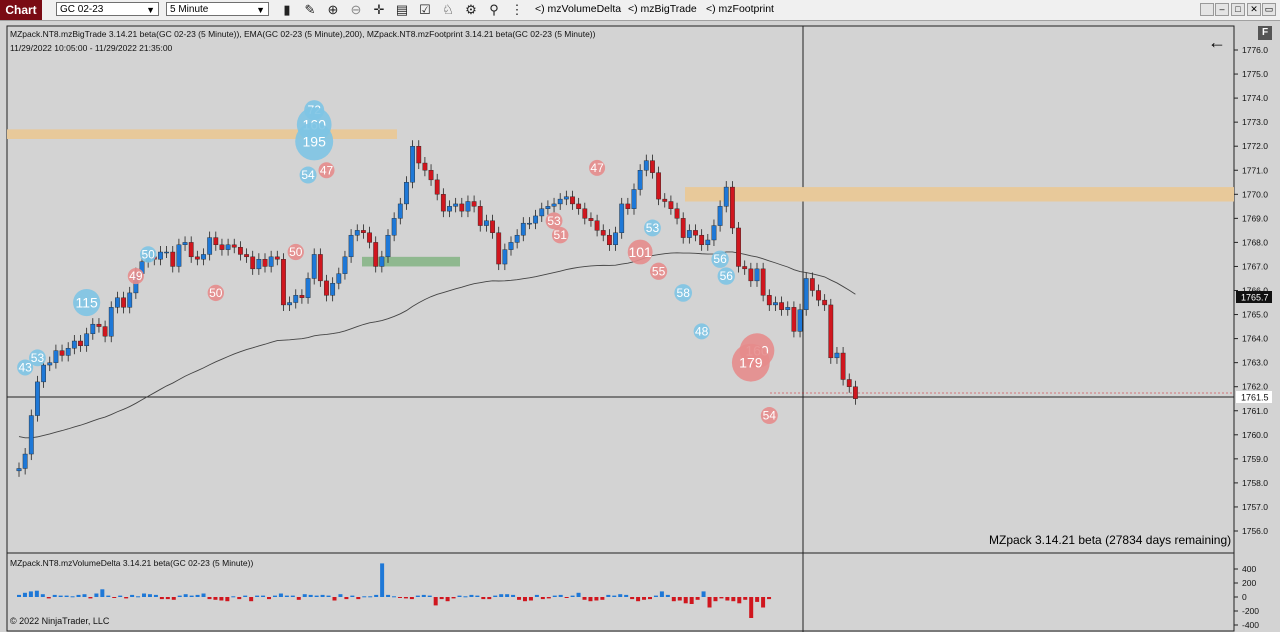 This screenshot has height=632, width=1280. I want to click on bubble-label: 179, so click(751, 363).